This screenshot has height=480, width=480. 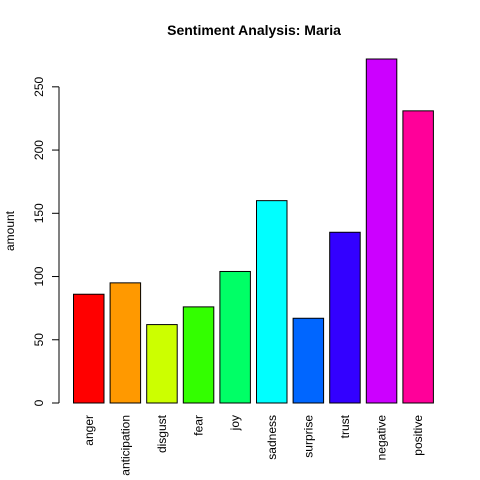 What do you see at coordinates (39, 213) in the screenshot?
I see `y-tick-label: 150` at bounding box center [39, 213].